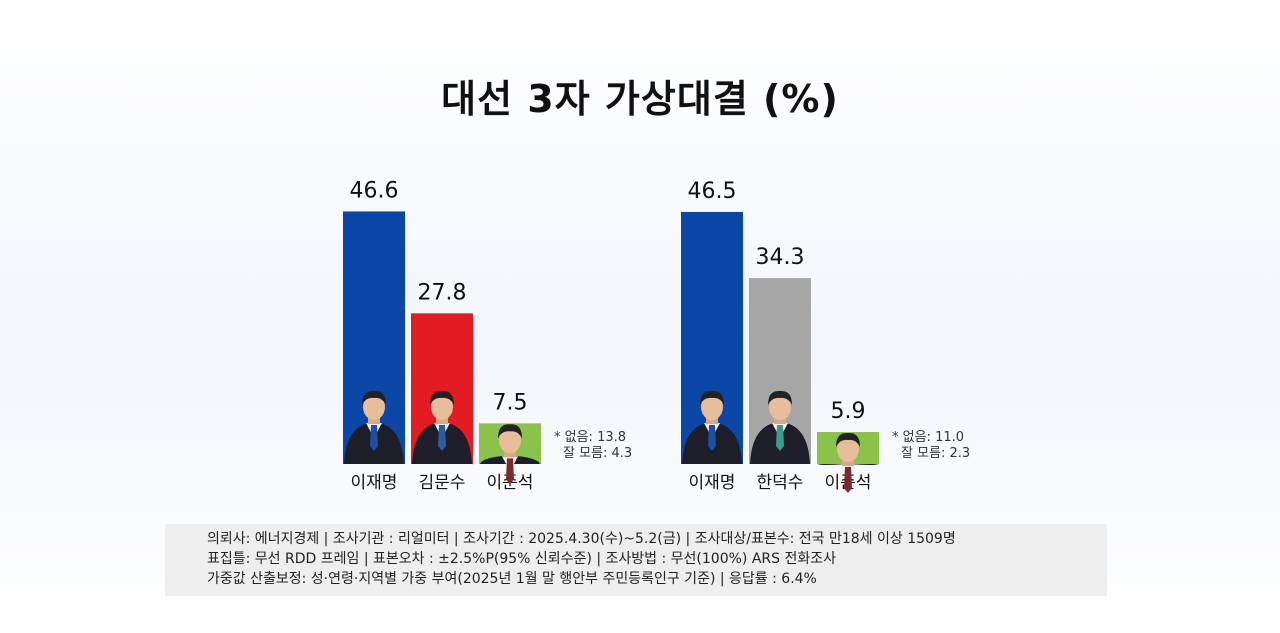 The image size is (1280, 633). Describe the element at coordinates (510, 402) in the screenshot. I see `bar-value-label: 7.5` at that location.